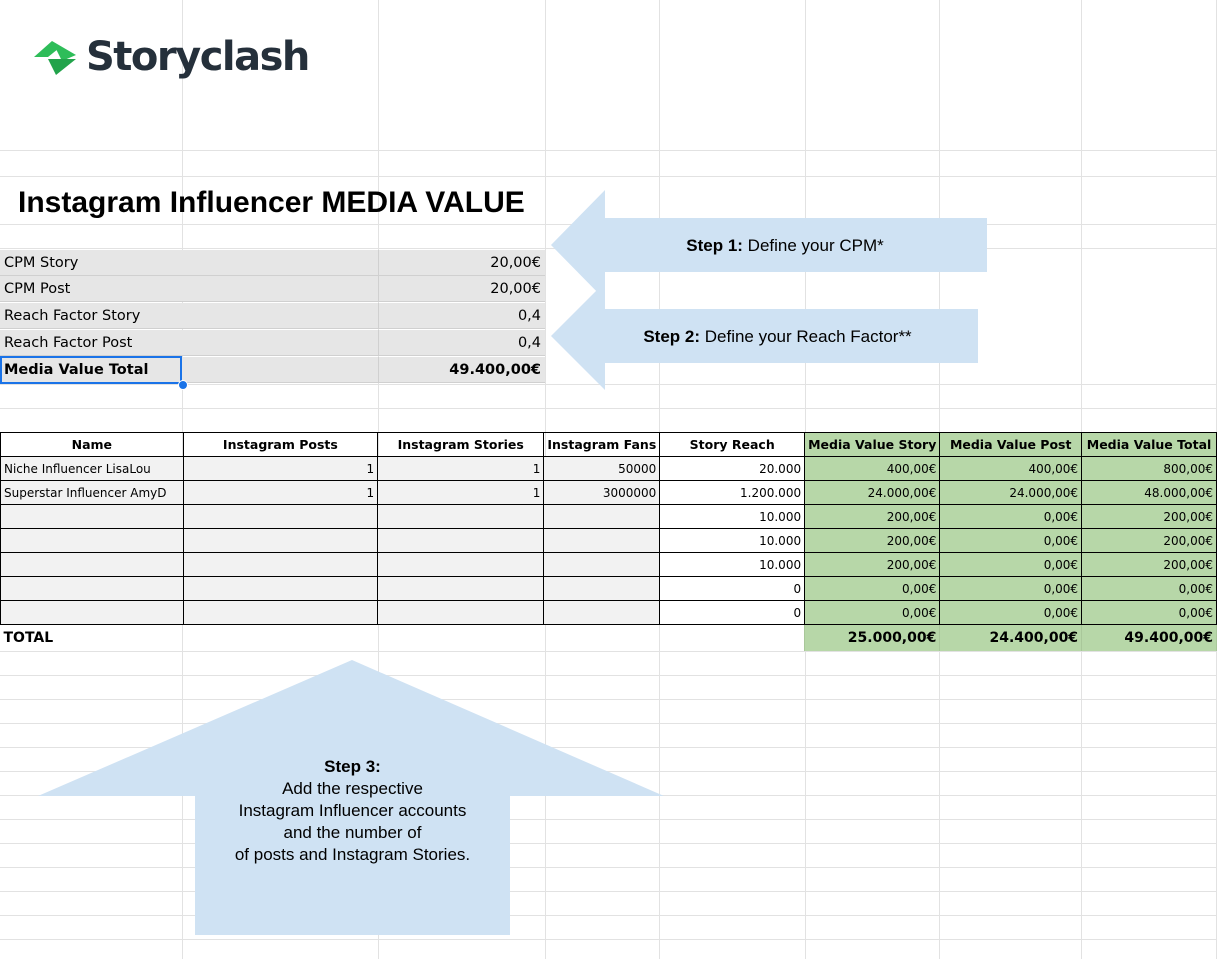  Describe the element at coordinates (352, 766) in the screenshot. I see `step3-label: Step 3:` at that location.